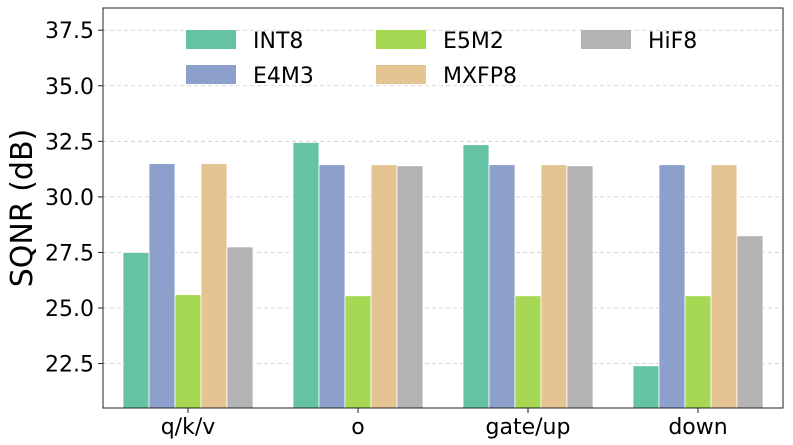 This screenshot has height=445, width=793. I want to click on bar-mxfp8-o, so click(384, 286).